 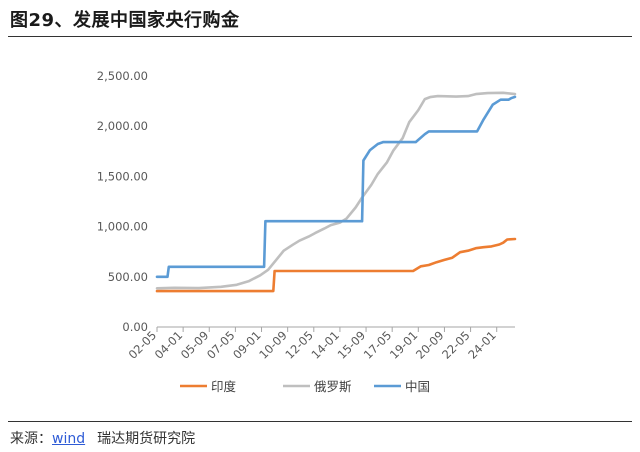 What do you see at coordinates (378, 345) in the screenshot?
I see `x-tick-label: 17-05` at bounding box center [378, 345].